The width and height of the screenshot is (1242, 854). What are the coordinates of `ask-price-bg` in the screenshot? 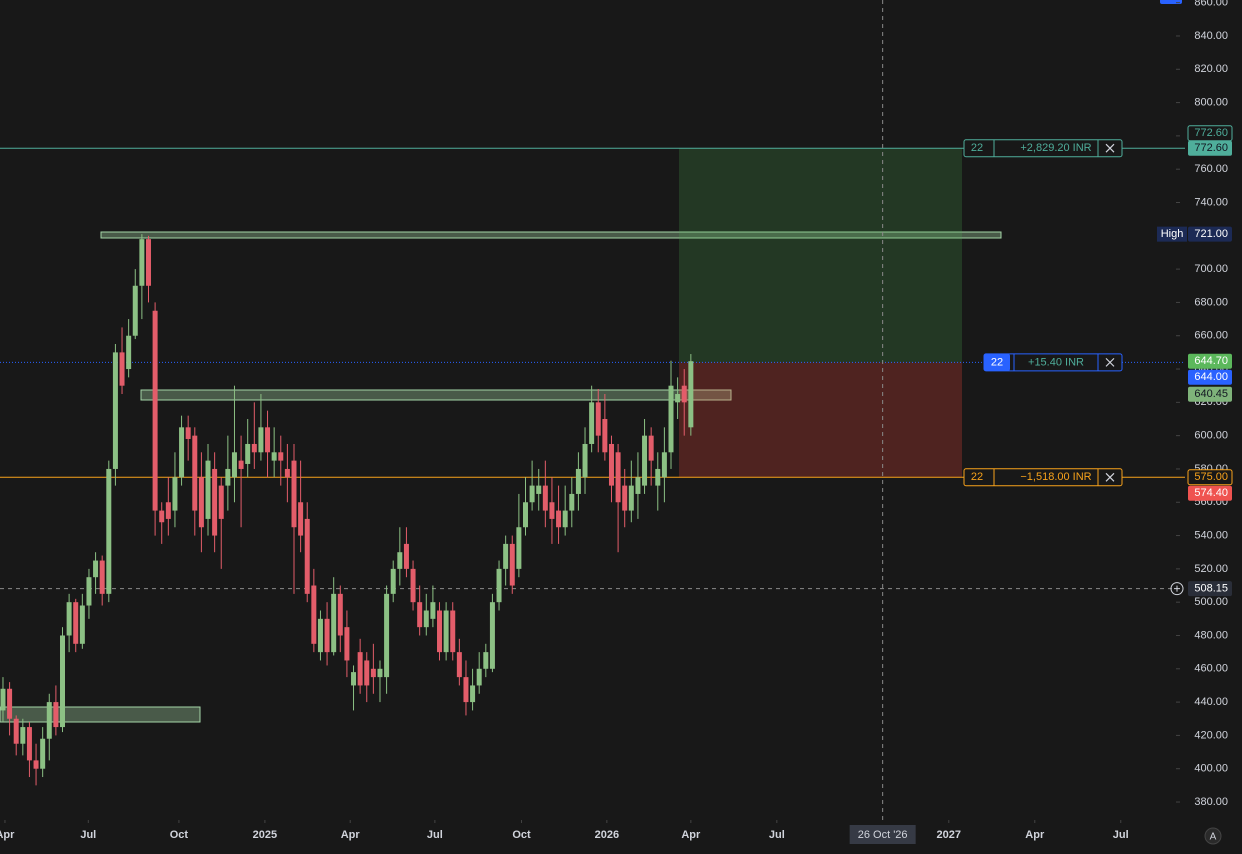 It's located at (1210, 493).